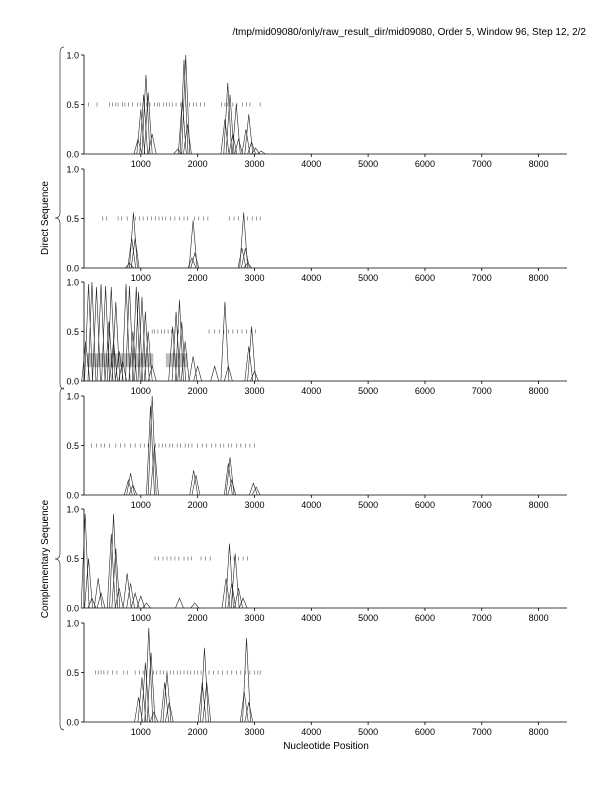 This screenshot has height=792, width=612. I want to click on group-1: Direct Sequence, so click(52, 218).